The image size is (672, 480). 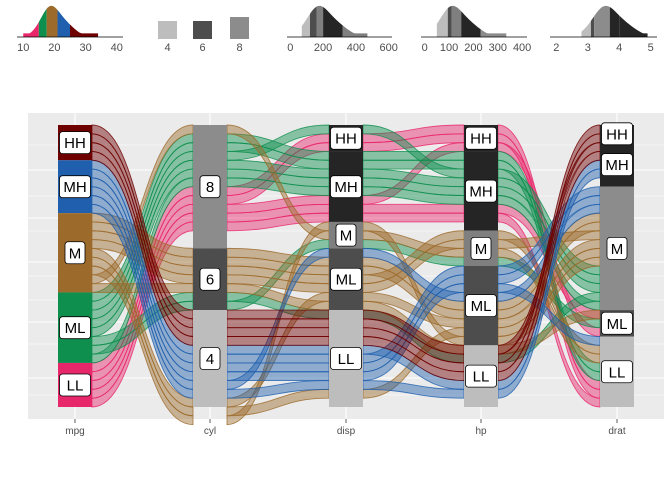 I want to click on legend-mpg: 10 20 30 40, so click(x=70, y=29).